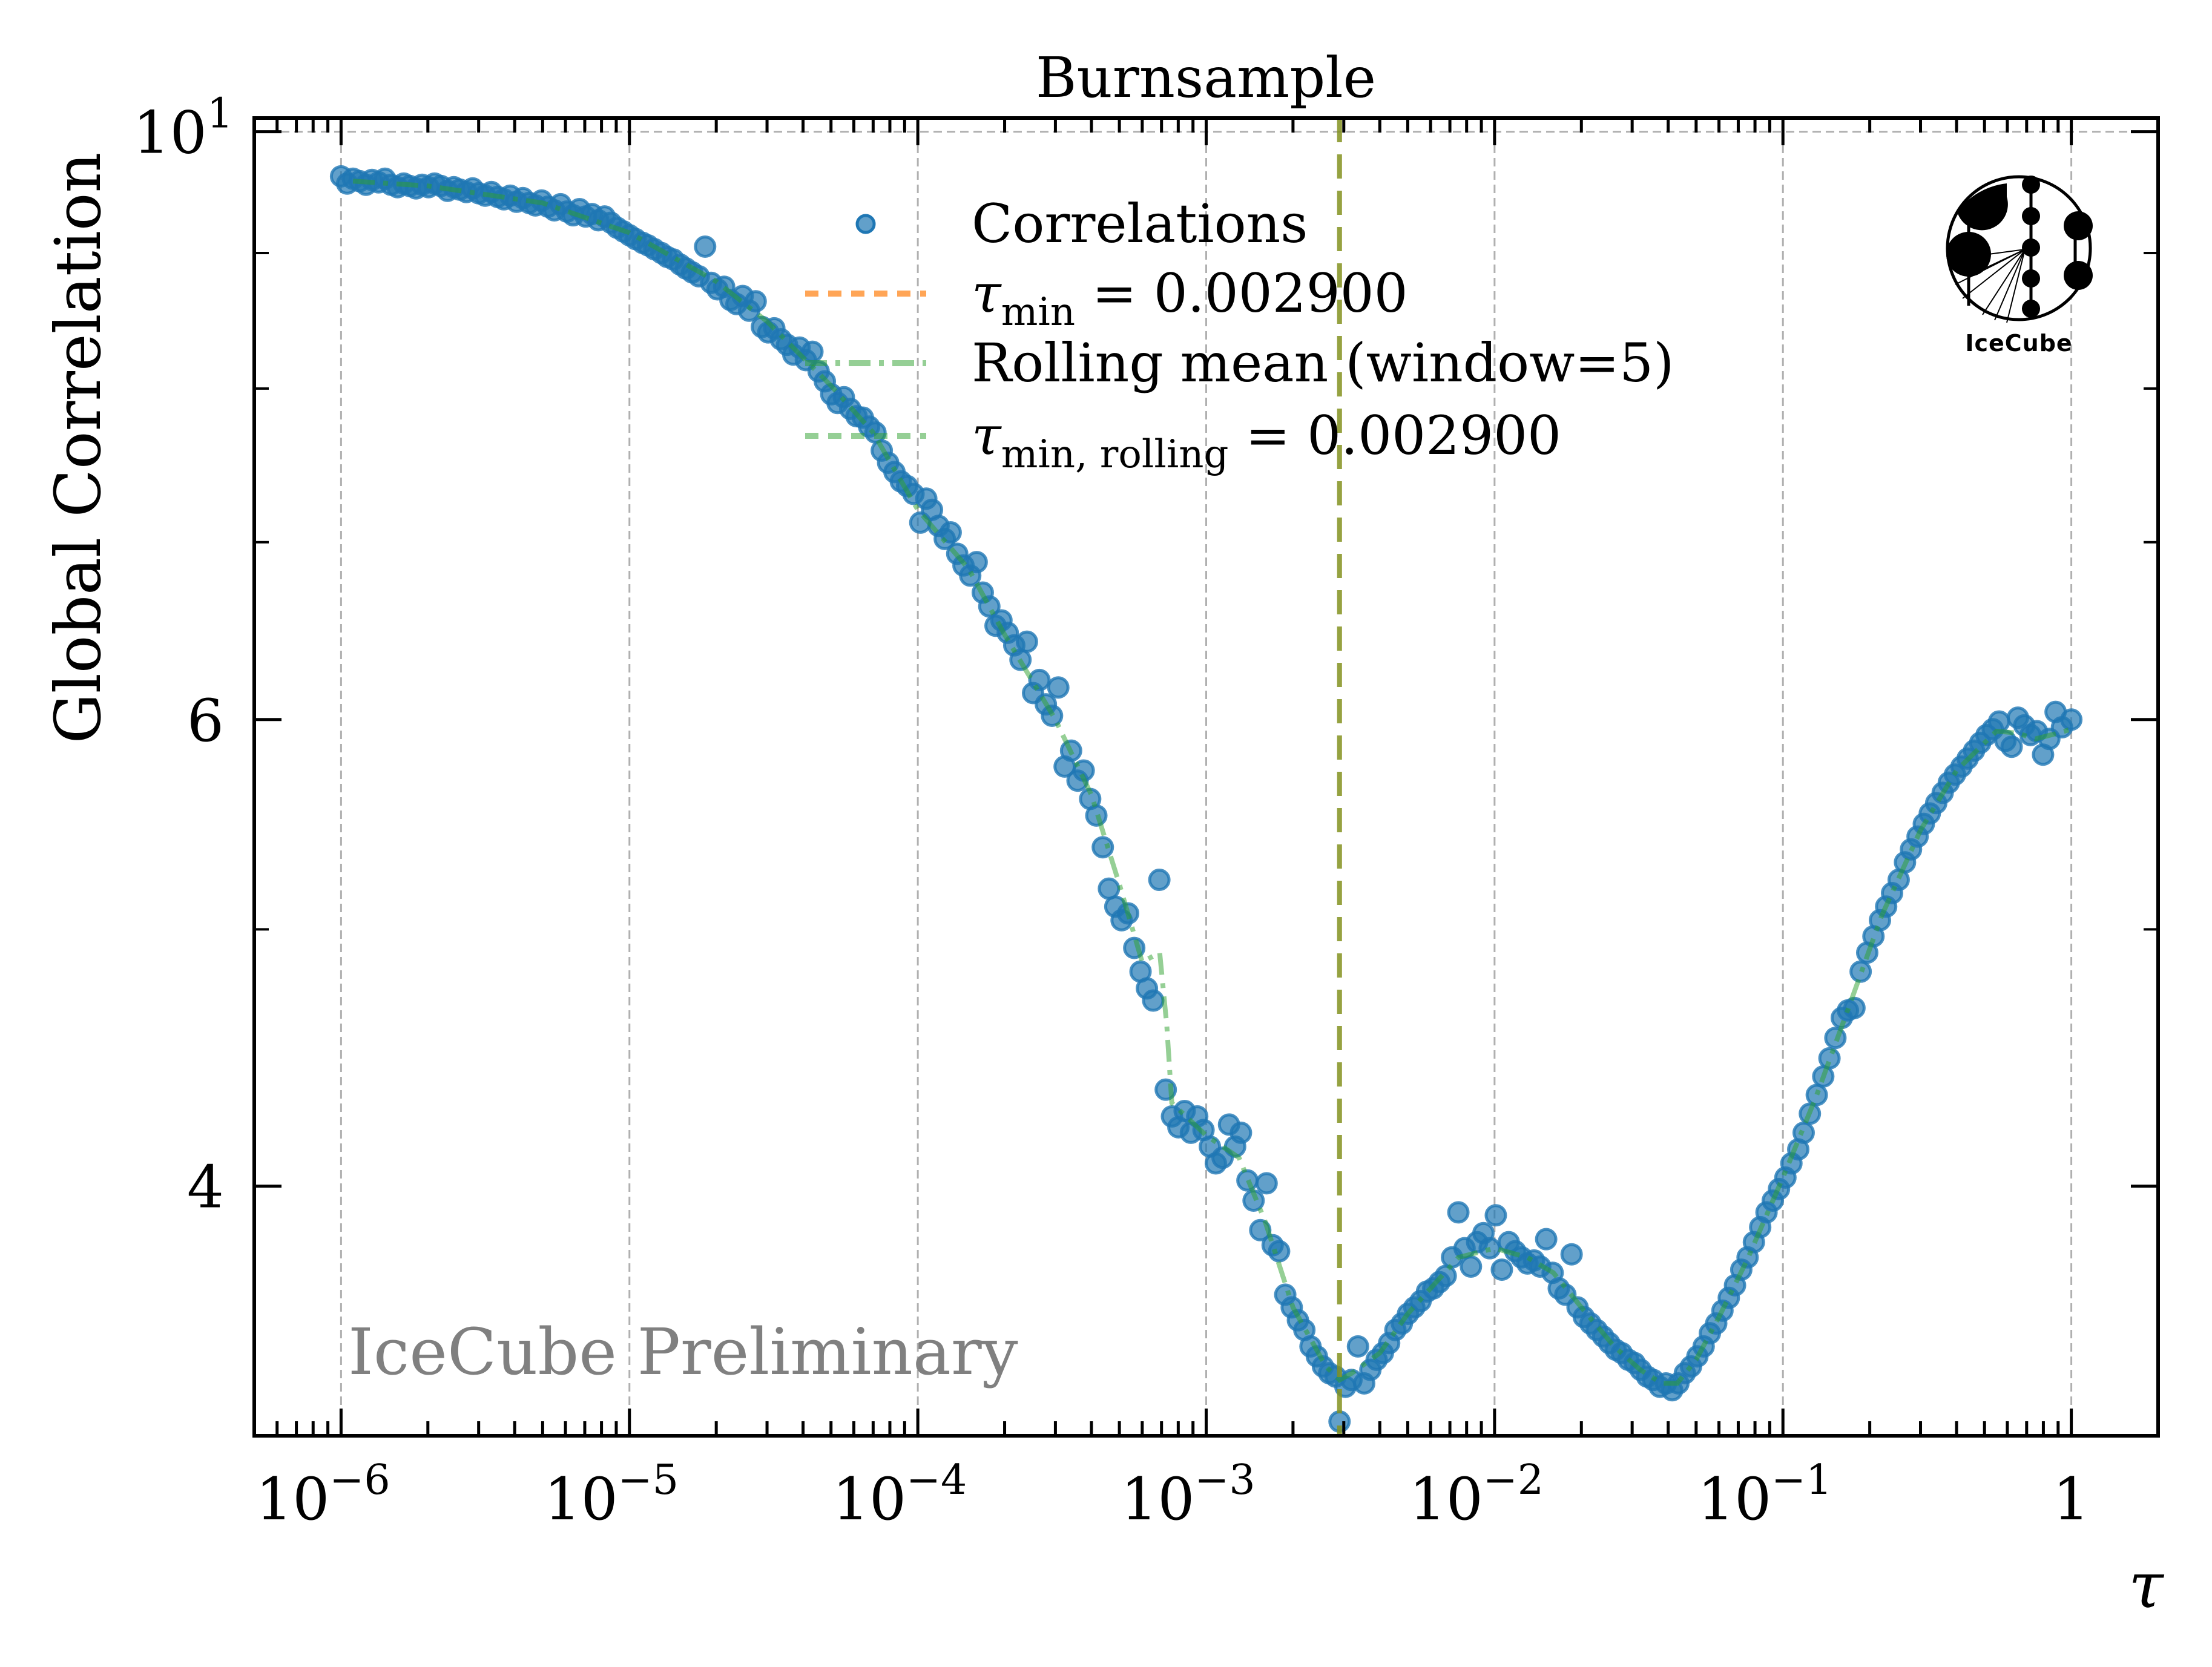  What do you see at coordinates (2018, 343) in the screenshot?
I see `logo-text: IceCube` at bounding box center [2018, 343].